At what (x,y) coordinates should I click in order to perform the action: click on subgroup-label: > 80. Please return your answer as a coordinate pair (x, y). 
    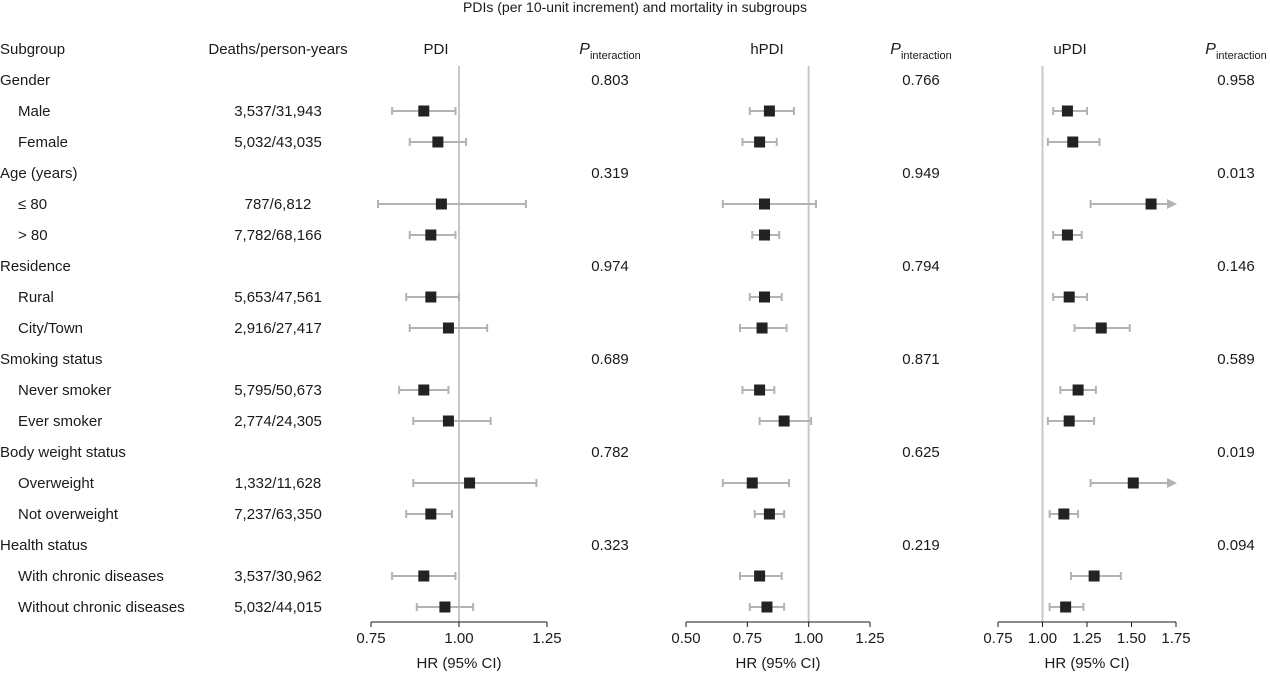
    Looking at the image, I should click on (33, 235).